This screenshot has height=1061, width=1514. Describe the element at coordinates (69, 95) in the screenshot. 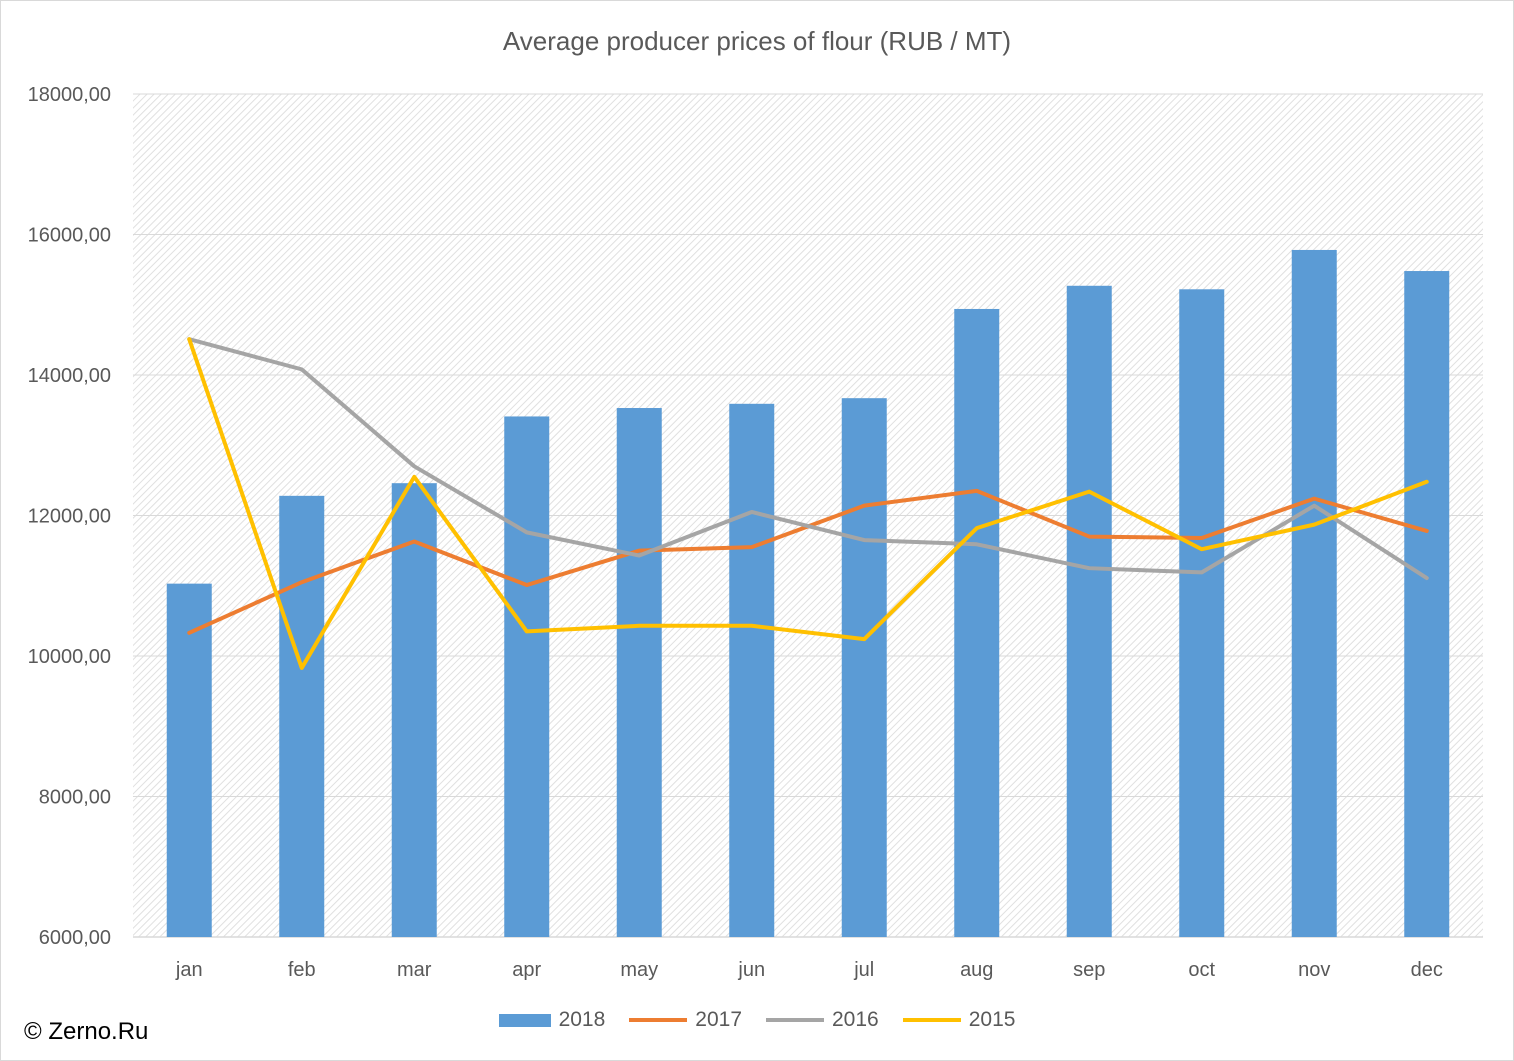

I see `y-tick-label: 18000,00` at that location.